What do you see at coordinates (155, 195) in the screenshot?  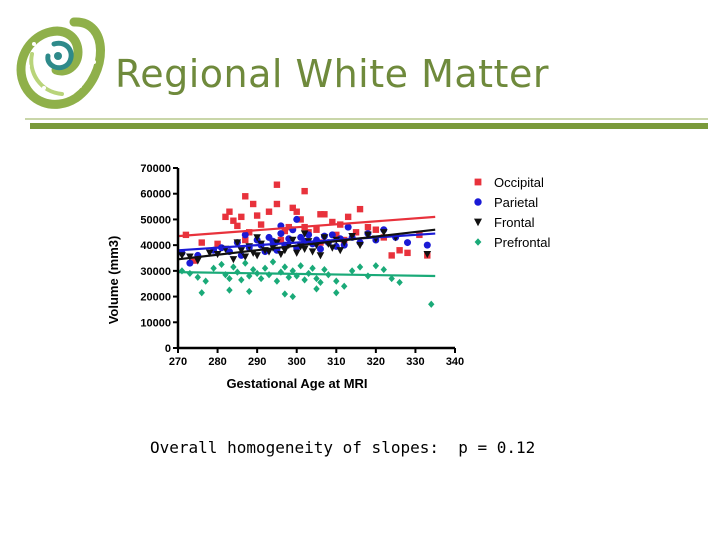 I see `y-tick-label: 60000` at bounding box center [155, 195].